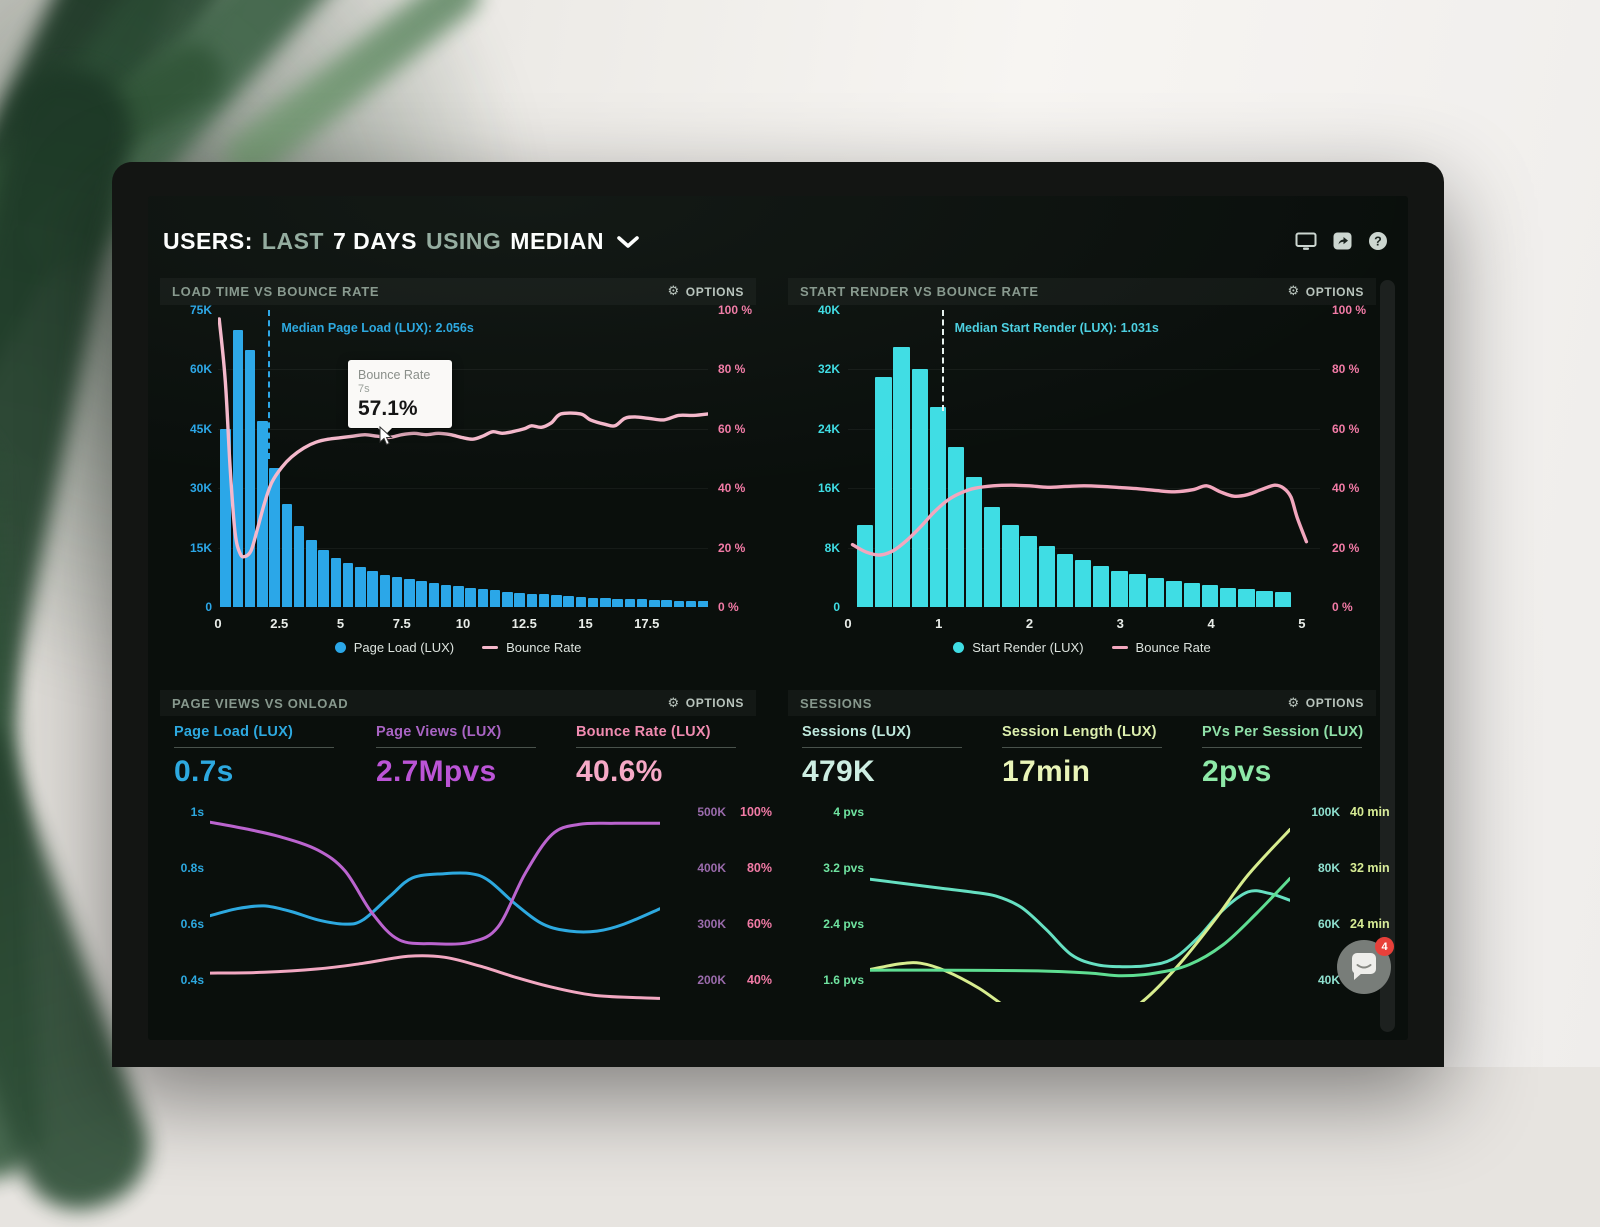 This screenshot has width=1600, height=1227. Describe the element at coordinates (204, 771) in the screenshot. I see `metric-value: 0.7s` at that location.